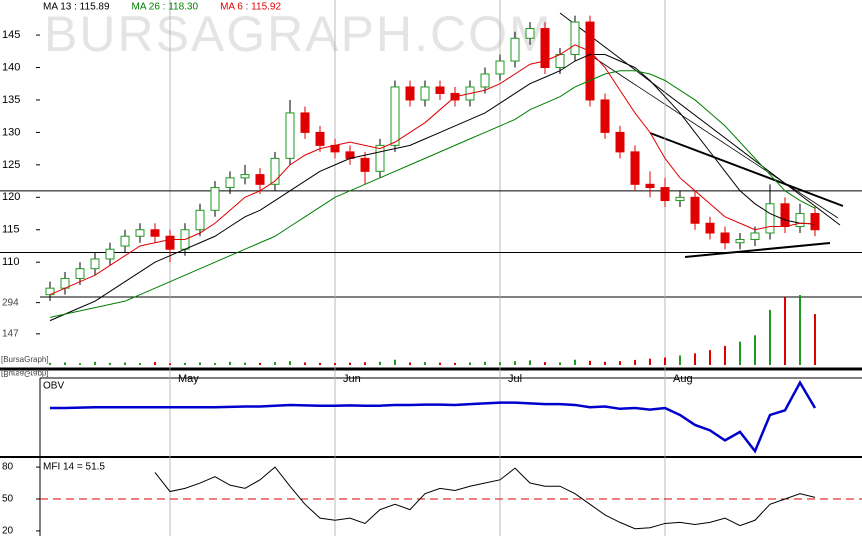 Image resolution: width=862 pixels, height=536 pixels. I want to click on x-tick-label: Jun, so click(352, 379).